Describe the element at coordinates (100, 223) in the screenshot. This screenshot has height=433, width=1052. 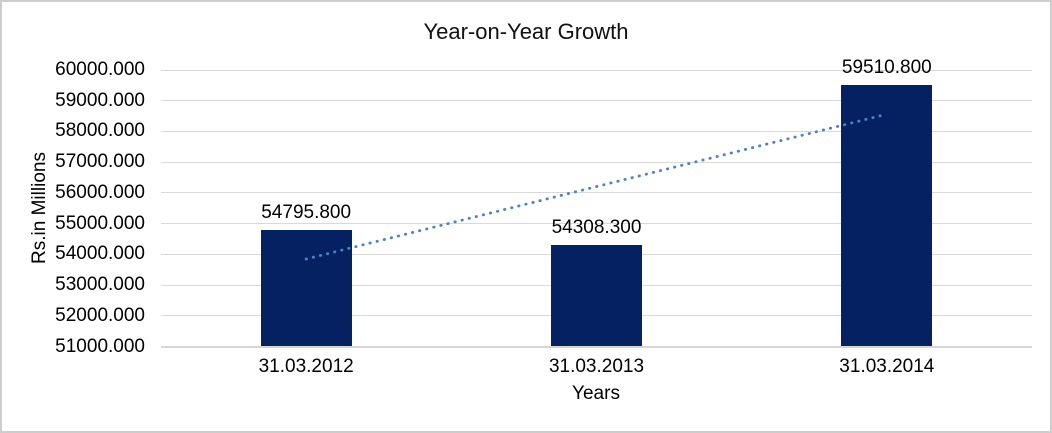
I see `y-tick-label: 55000.000` at that location.